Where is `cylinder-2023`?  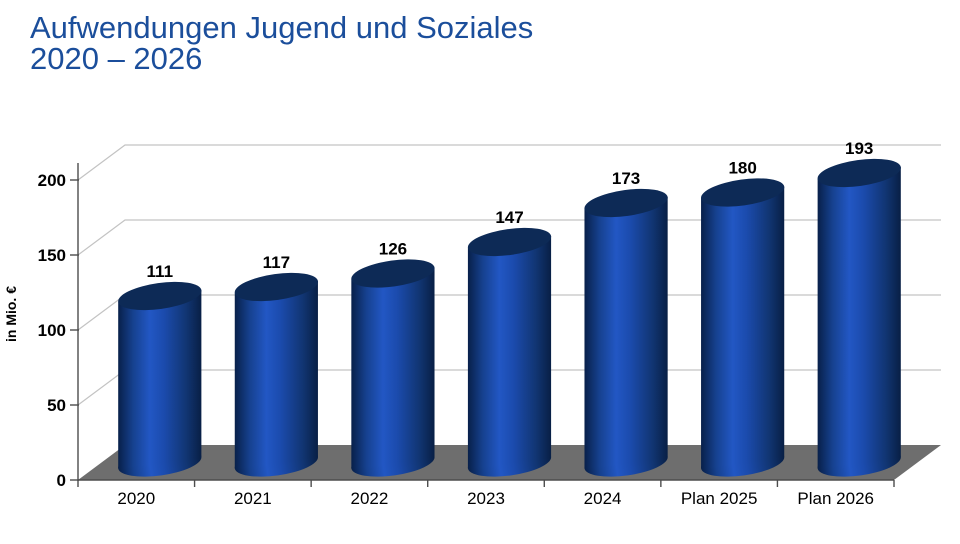
cylinder-2023 is located at coordinates (509, 352).